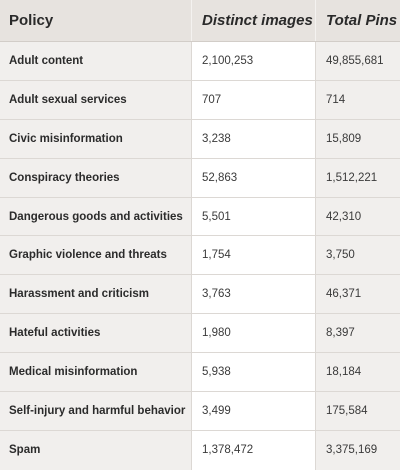  I want to click on table-row: Adult sexual services 707 714, so click(200, 100).